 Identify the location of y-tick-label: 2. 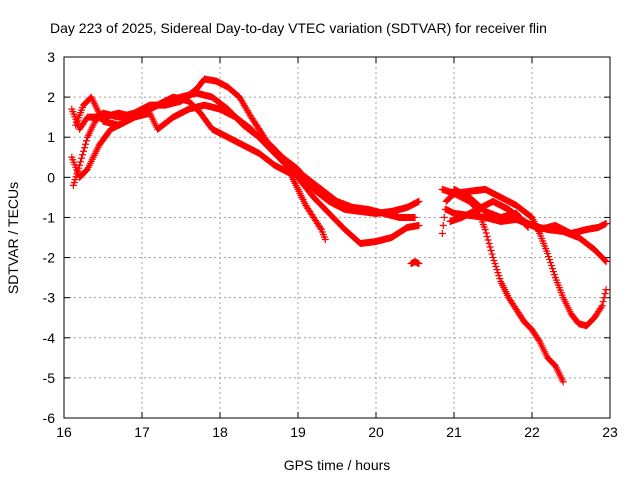
(51, 97).